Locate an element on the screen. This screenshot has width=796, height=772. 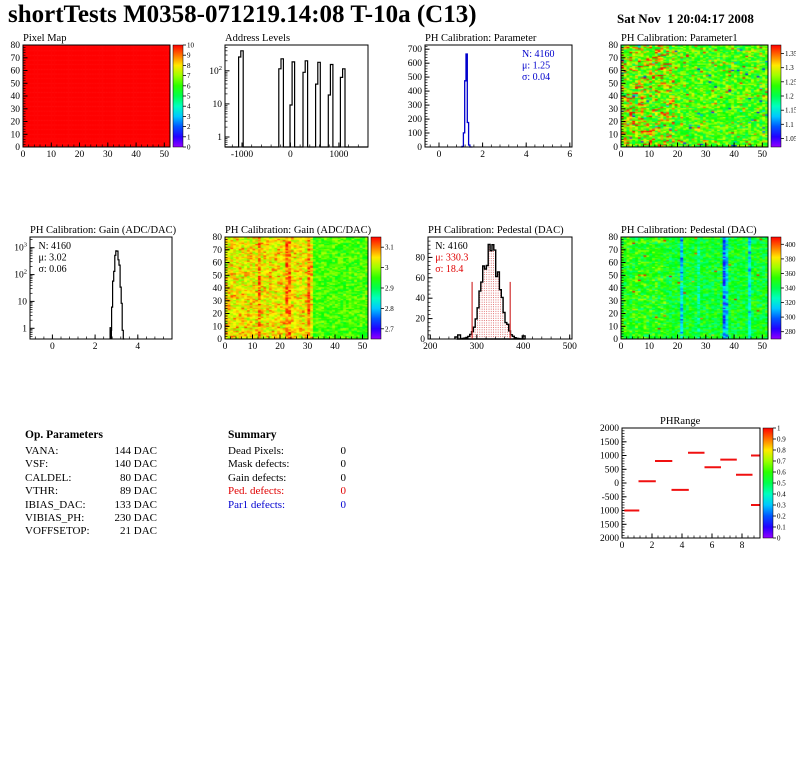
svg-text: 360 is located at coordinates (790, 274).